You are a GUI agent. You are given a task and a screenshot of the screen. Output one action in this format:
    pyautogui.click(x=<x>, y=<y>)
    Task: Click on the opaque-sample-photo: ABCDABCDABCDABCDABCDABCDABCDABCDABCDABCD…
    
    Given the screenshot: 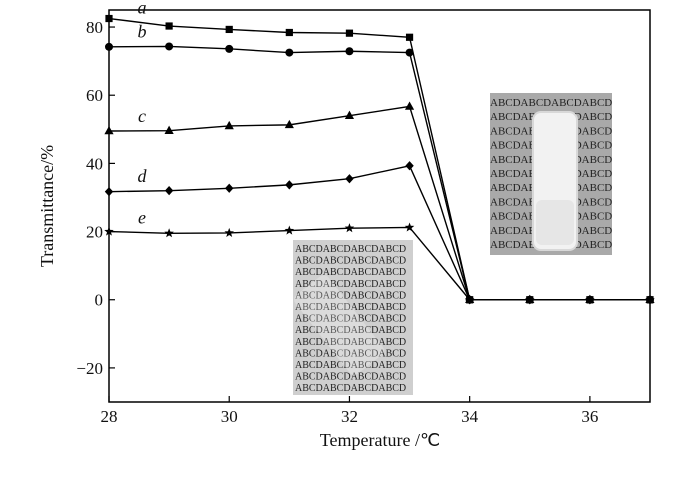 What is the action you would take?
    pyautogui.click(x=551, y=174)
    